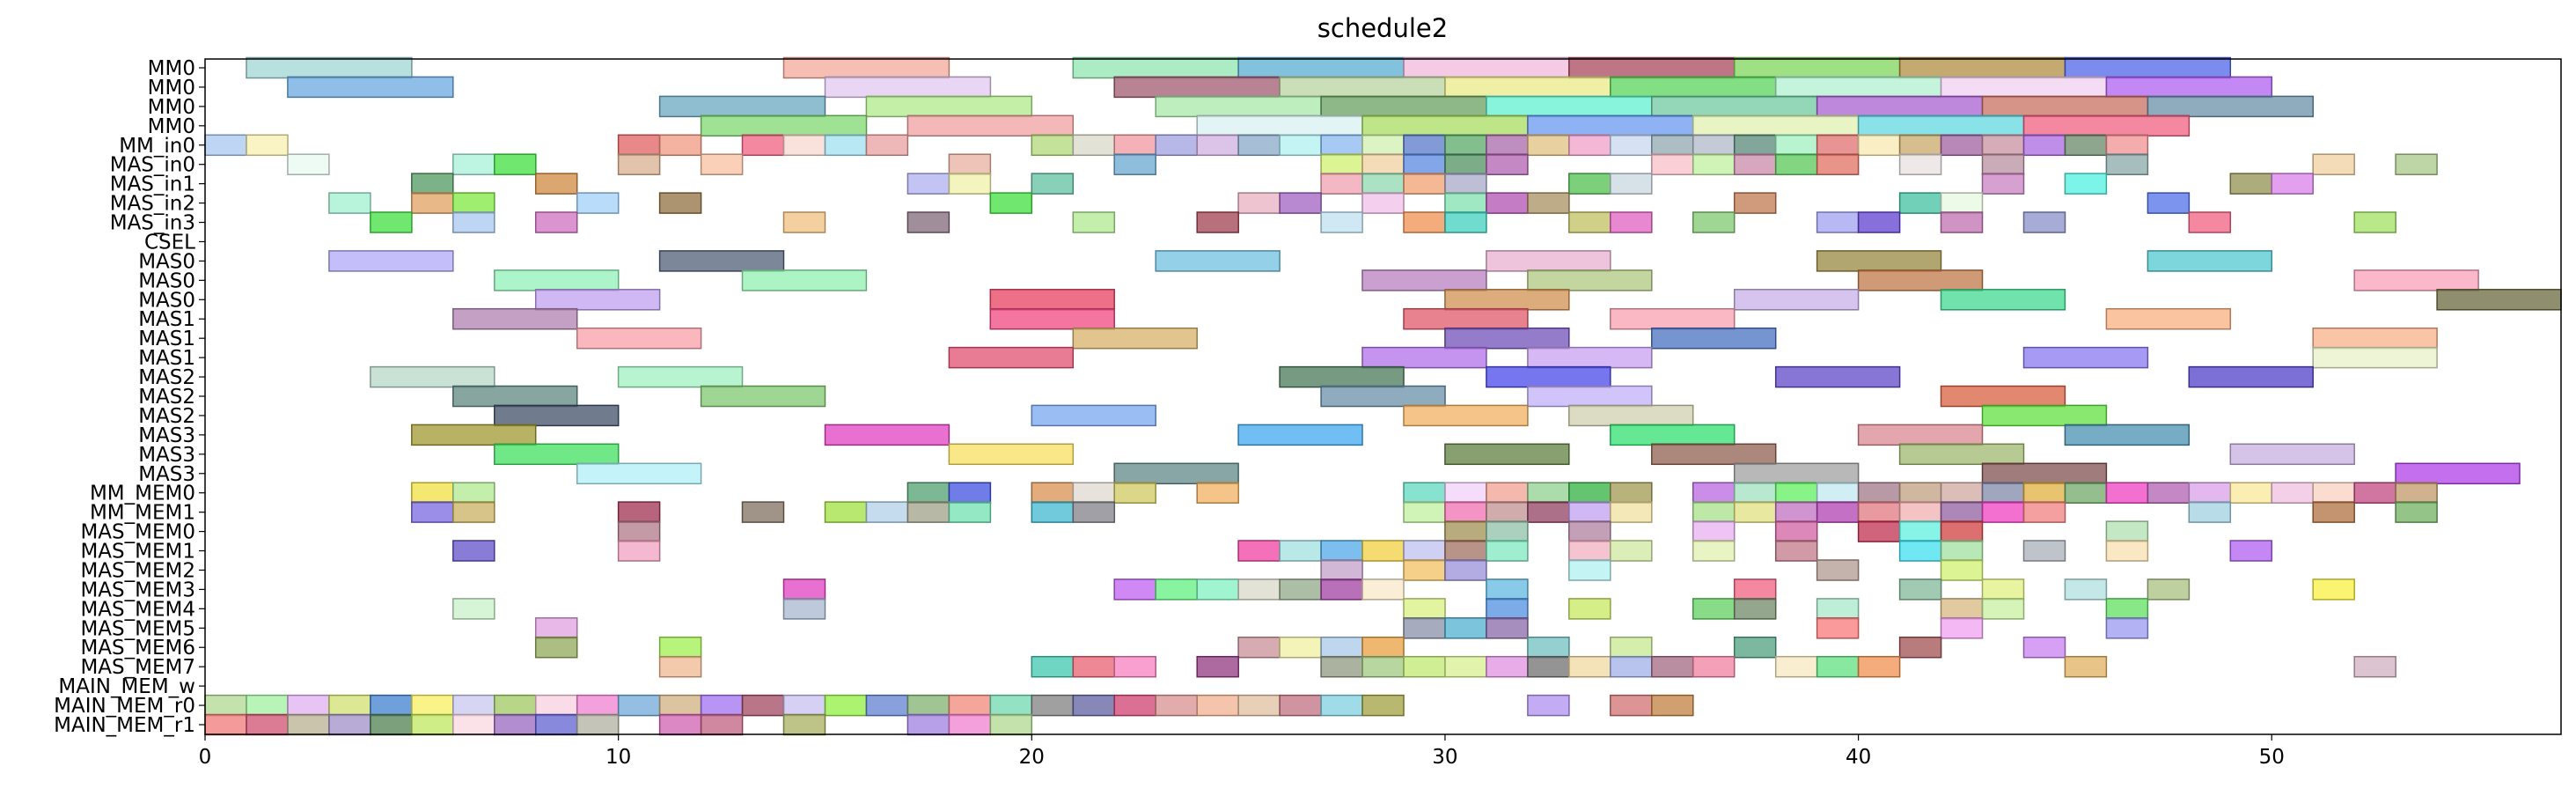 The image size is (2576, 796). Describe the element at coordinates (166, 474) in the screenshot. I see `y-tick-label: MAS3` at that location.